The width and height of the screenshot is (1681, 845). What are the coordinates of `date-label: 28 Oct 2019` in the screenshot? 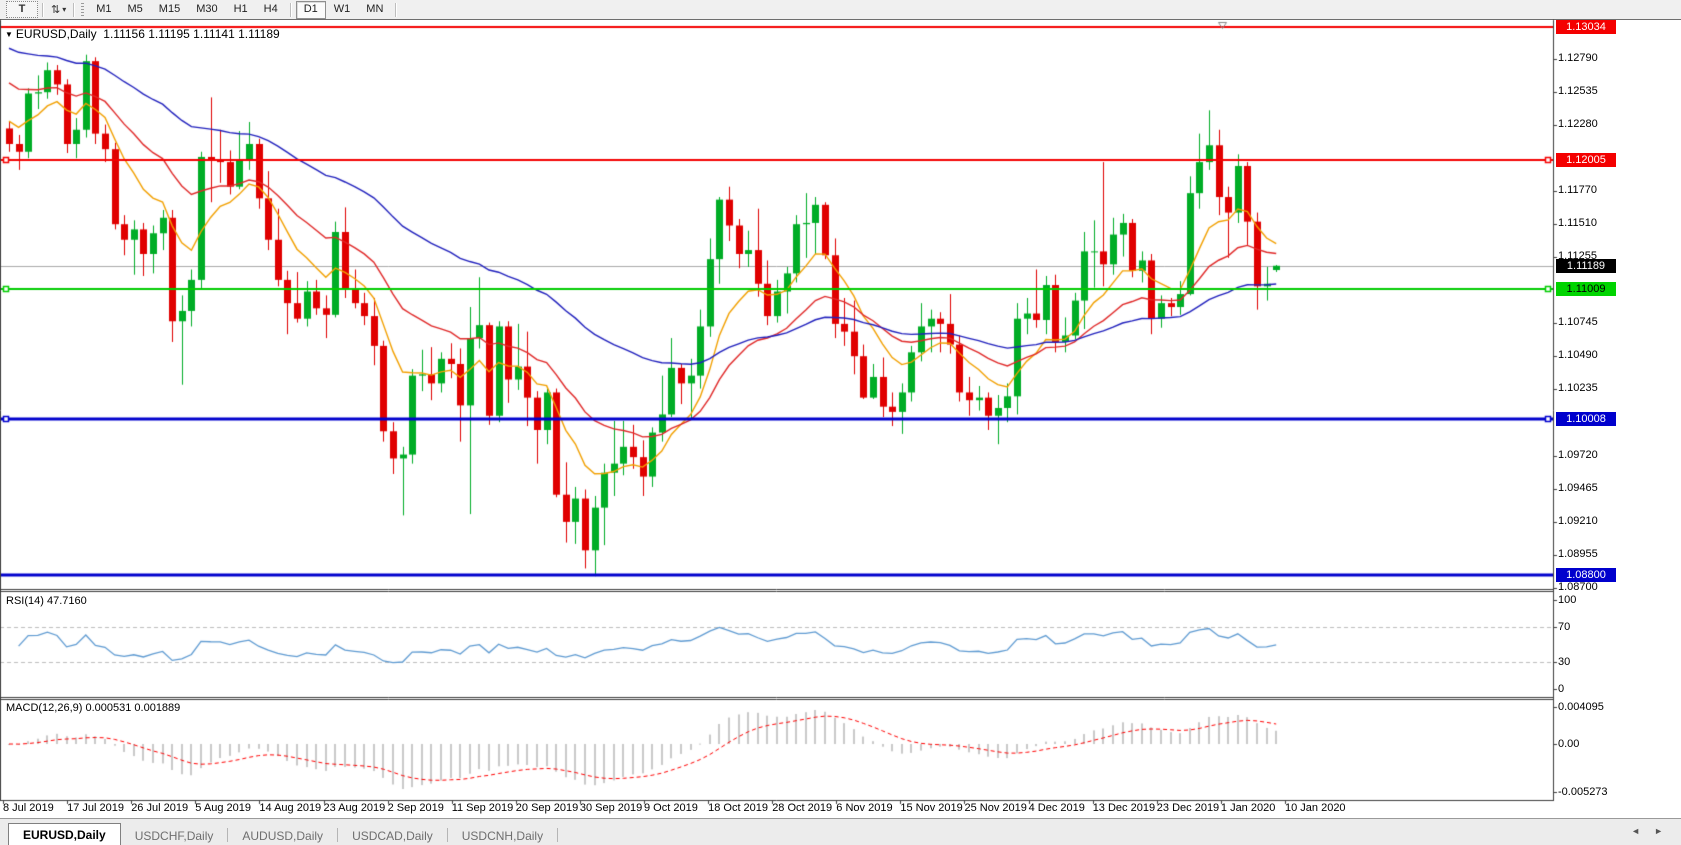 It's located at (802, 808).